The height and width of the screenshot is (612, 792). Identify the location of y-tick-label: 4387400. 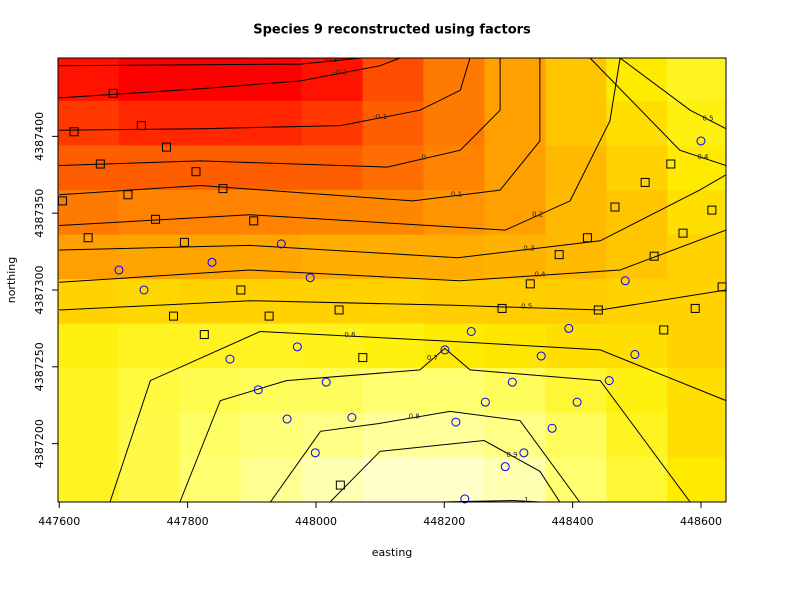
(39, 136).